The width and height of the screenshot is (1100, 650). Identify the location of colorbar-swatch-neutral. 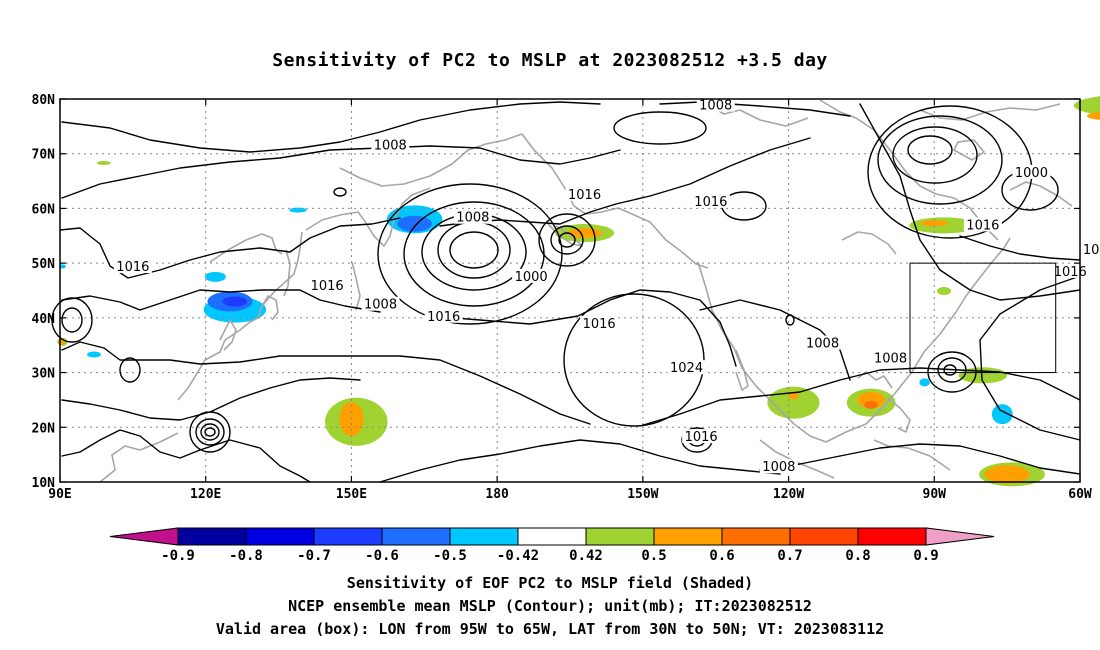
(552, 536).